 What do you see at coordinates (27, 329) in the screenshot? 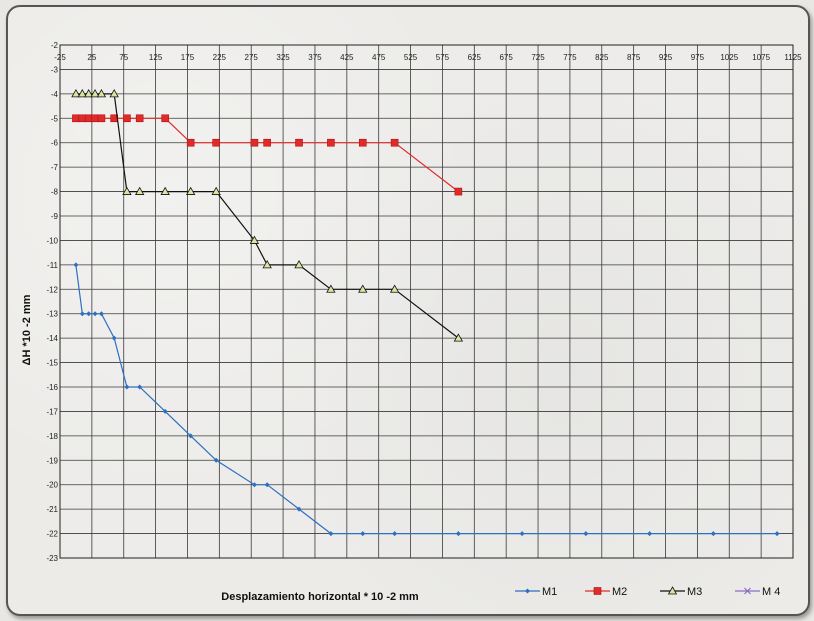
I see `y-axis-title: ΔH *10 -2 mm` at bounding box center [27, 329].